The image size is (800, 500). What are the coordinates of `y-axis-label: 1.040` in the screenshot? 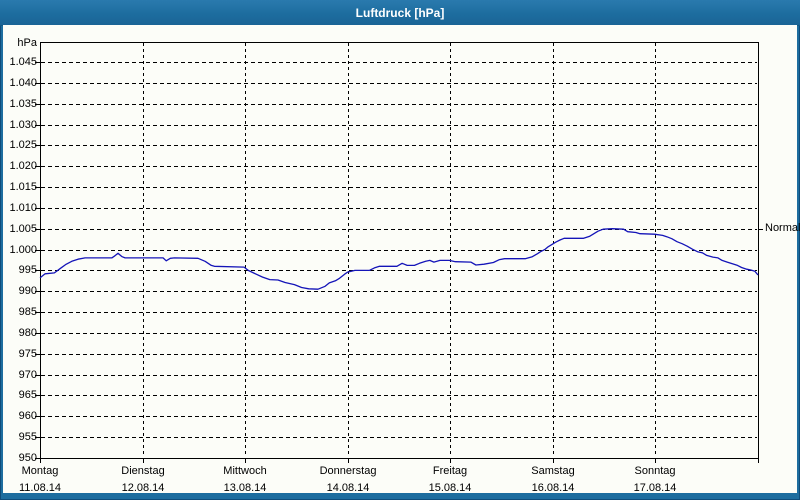 It's located at (23, 83).